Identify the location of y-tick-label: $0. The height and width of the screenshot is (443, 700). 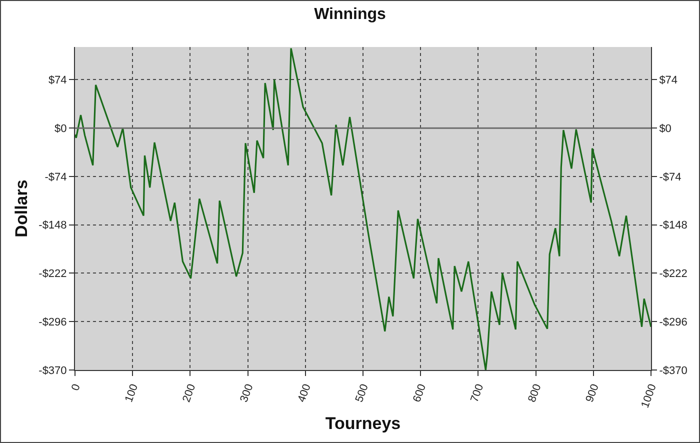
(60, 128).